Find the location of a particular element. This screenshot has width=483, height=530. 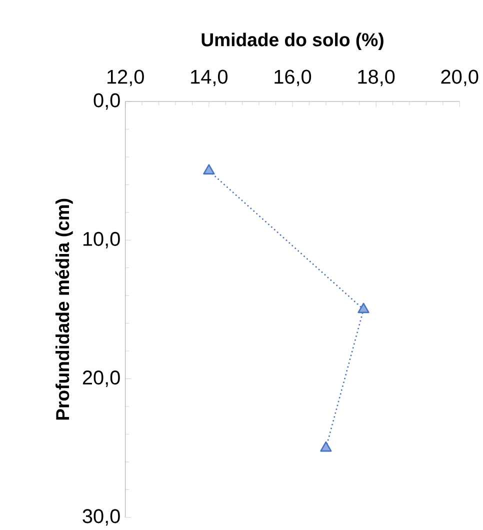

x-tick-label: 14,0 is located at coordinates (209, 78).